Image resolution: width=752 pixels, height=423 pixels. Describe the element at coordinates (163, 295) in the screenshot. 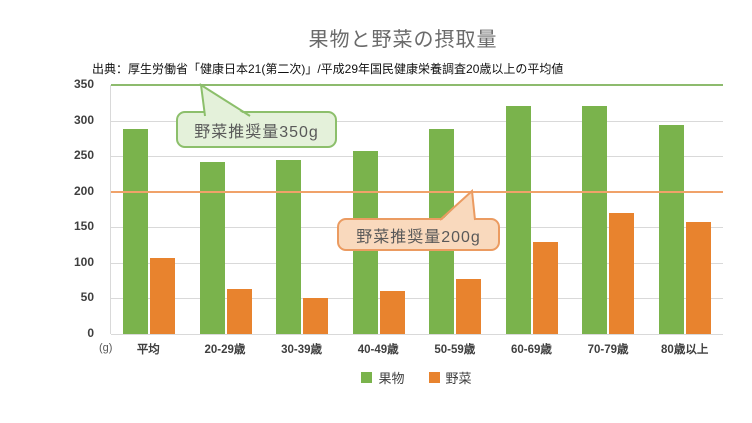

I see `bar-野菜-平均` at that location.